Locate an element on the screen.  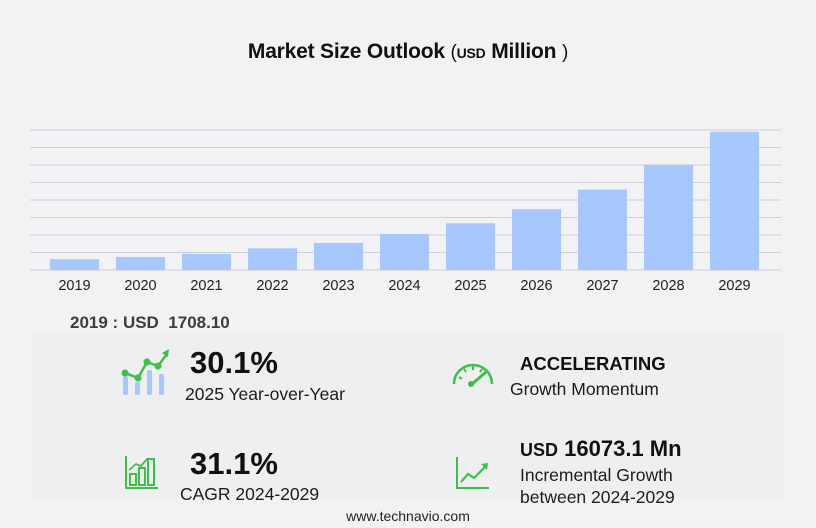
incremental-label-2: between 2024-2029 is located at coordinates (597, 497).